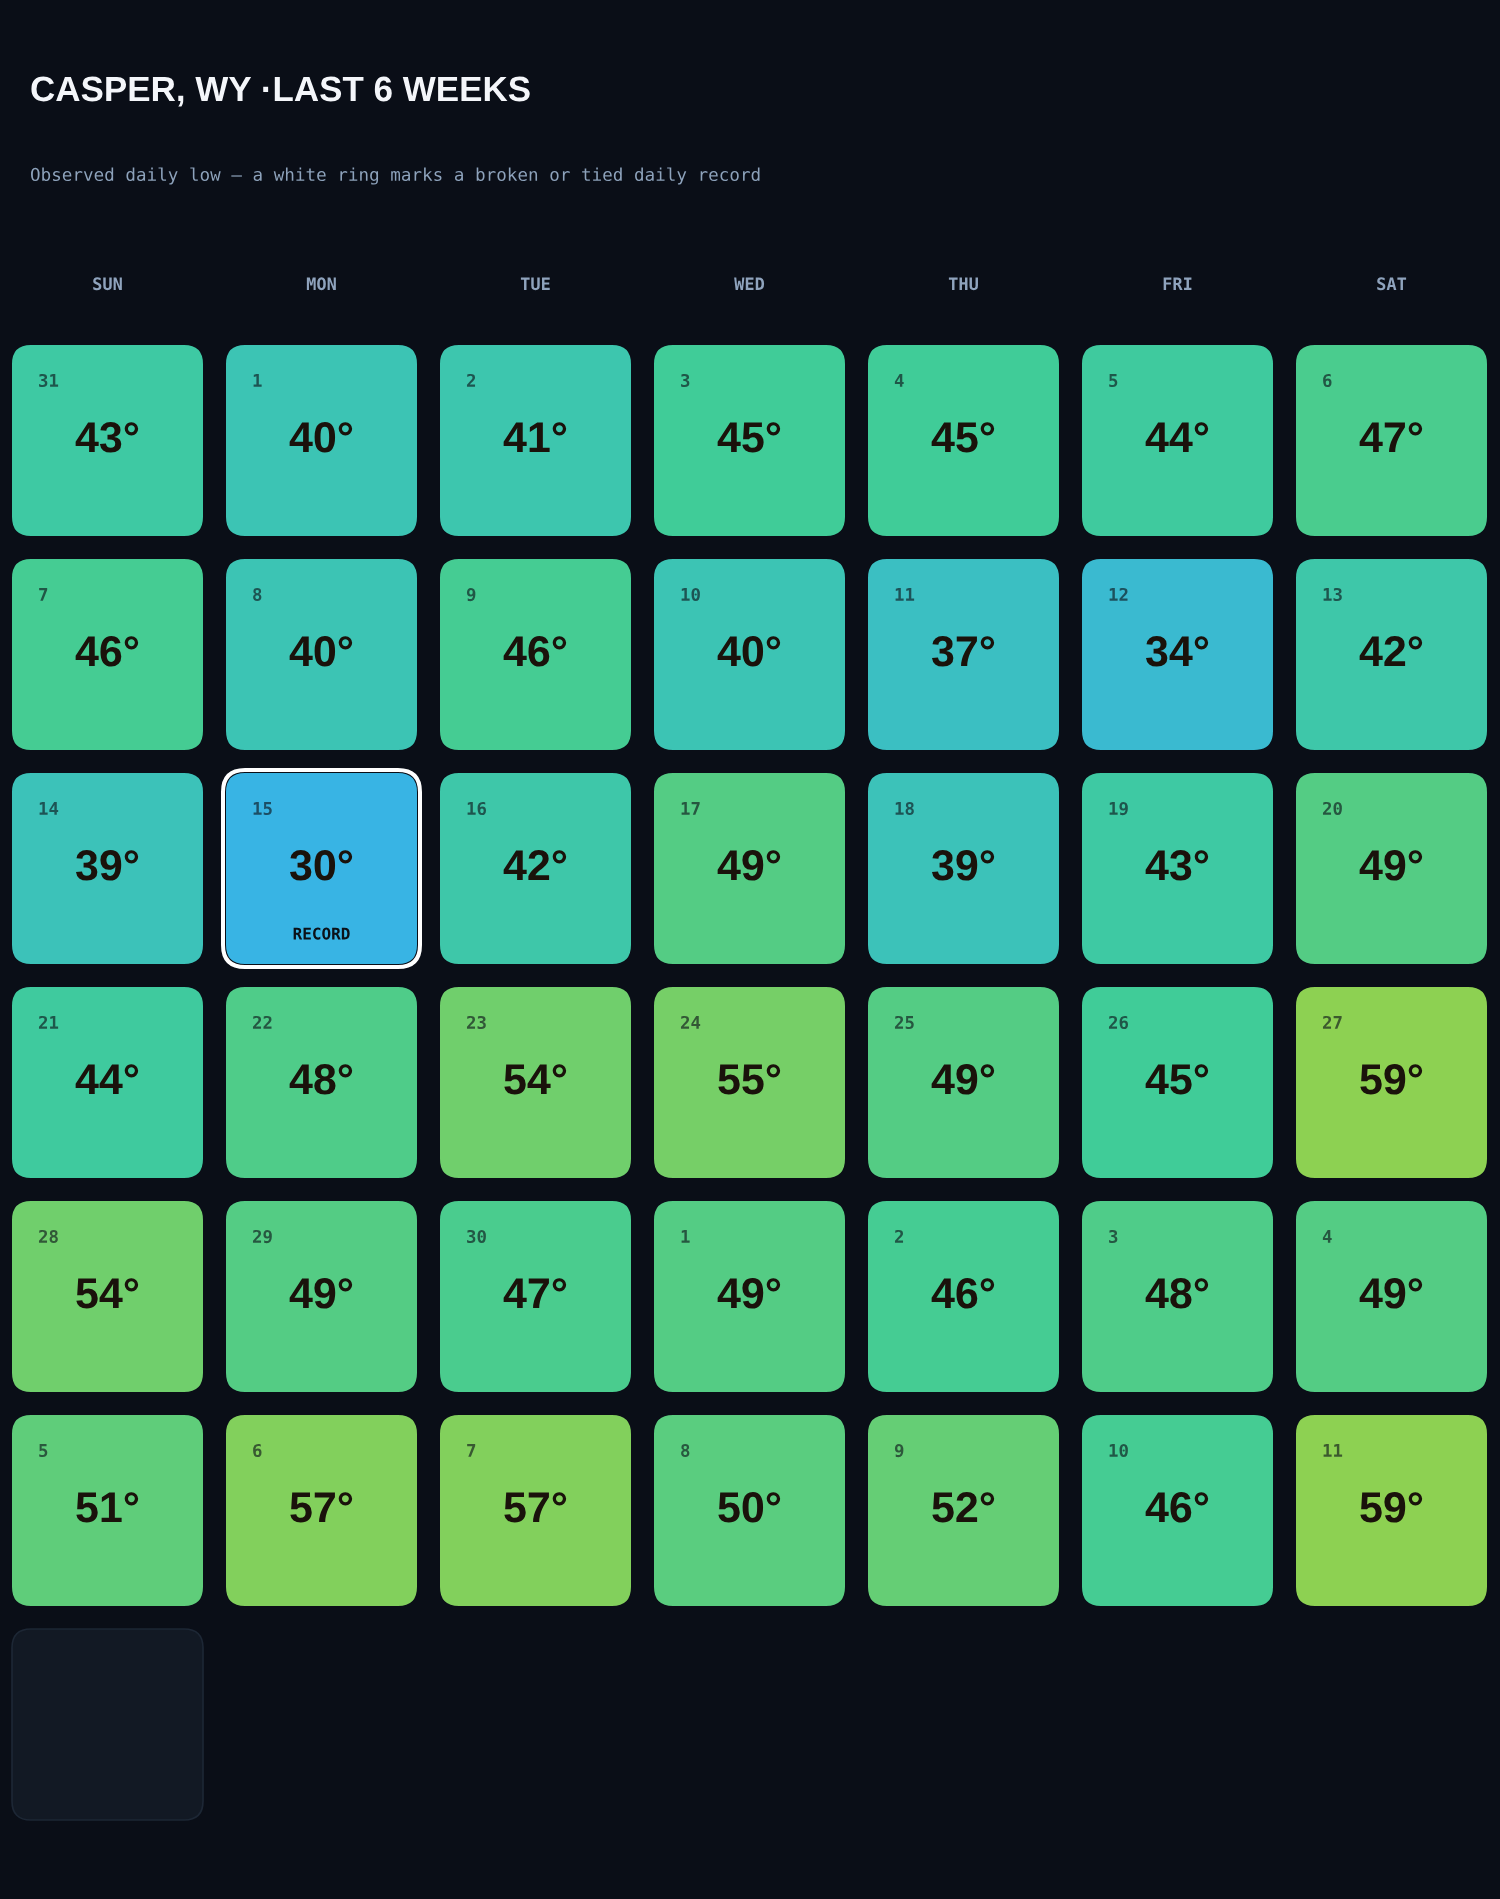 The width and height of the screenshot is (1500, 1899). I want to click on x-tick-label: FRI, so click(1177, 283).